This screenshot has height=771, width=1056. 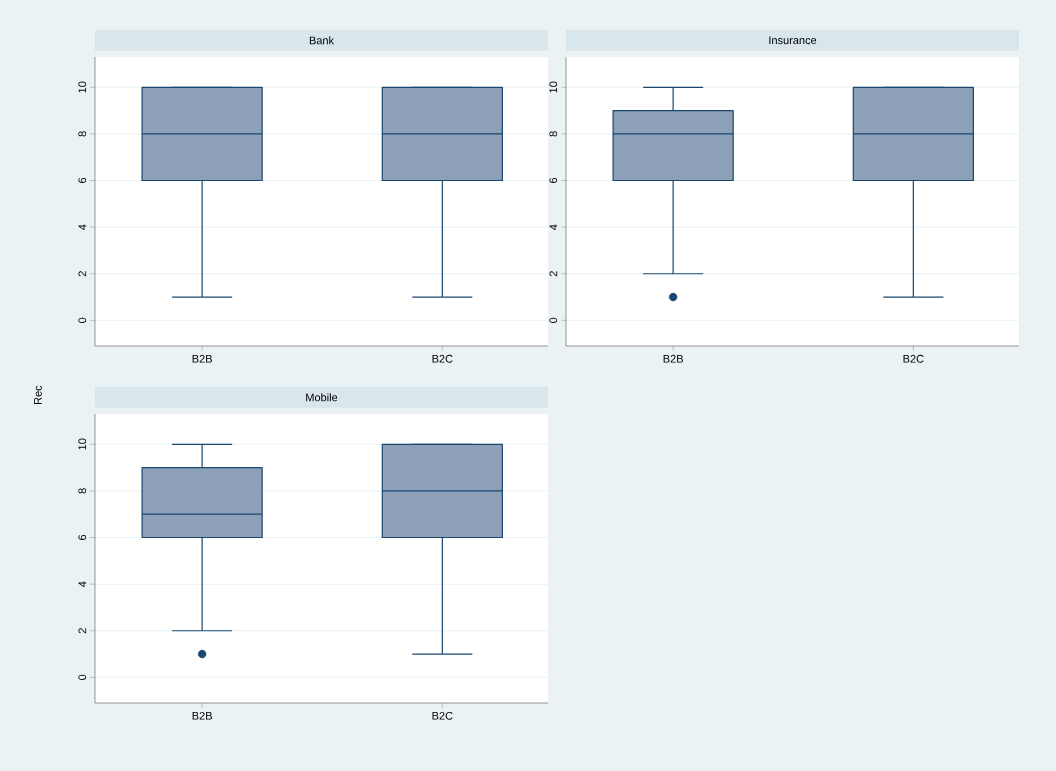 I want to click on chart-title: Bank, so click(x=322, y=40).